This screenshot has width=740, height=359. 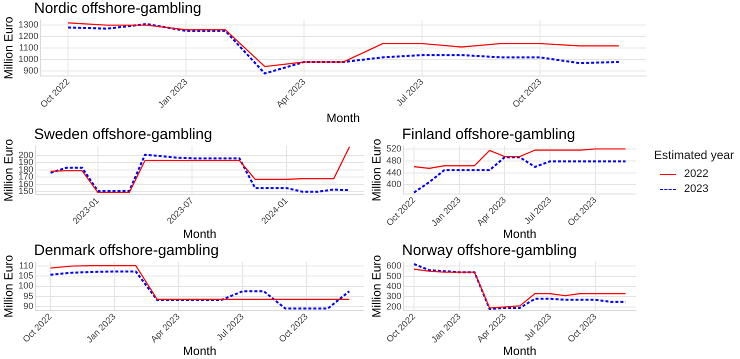 What do you see at coordinates (123, 134) in the screenshot?
I see `chart-title: Sweden offshore-gambling` at bounding box center [123, 134].